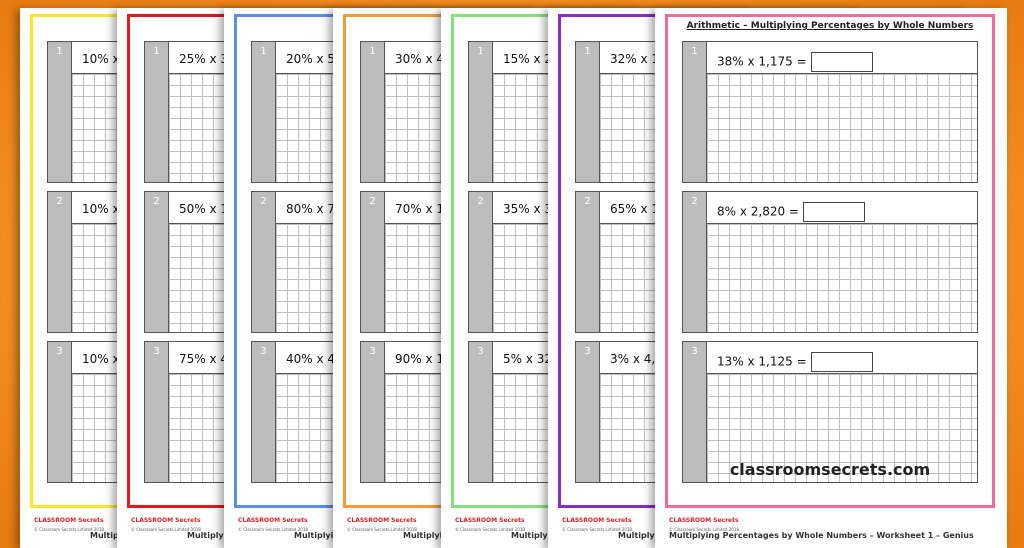 The height and width of the screenshot is (548, 1024). Describe the element at coordinates (830, 469) in the screenshot. I see `site-url: classroomsecrets.com` at that location.